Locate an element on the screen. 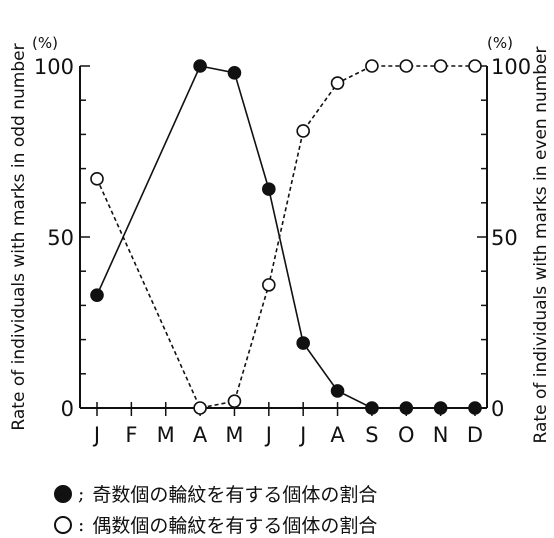 This screenshot has height=538, width=554. x-tick-label: O is located at coordinates (406, 435).